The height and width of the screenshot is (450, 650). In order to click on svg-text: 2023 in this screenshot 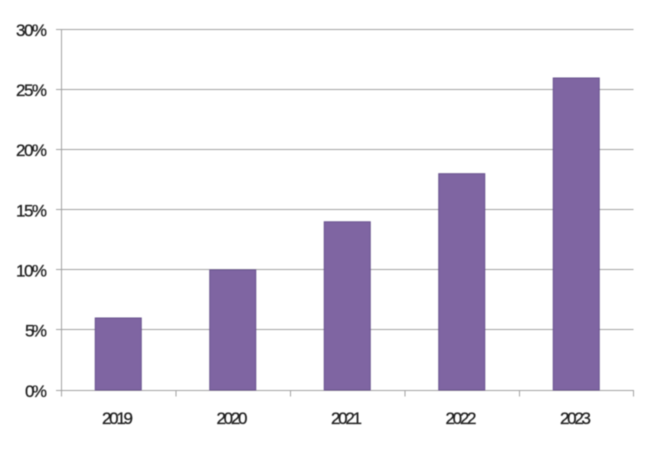, I will do `click(575, 418)`.